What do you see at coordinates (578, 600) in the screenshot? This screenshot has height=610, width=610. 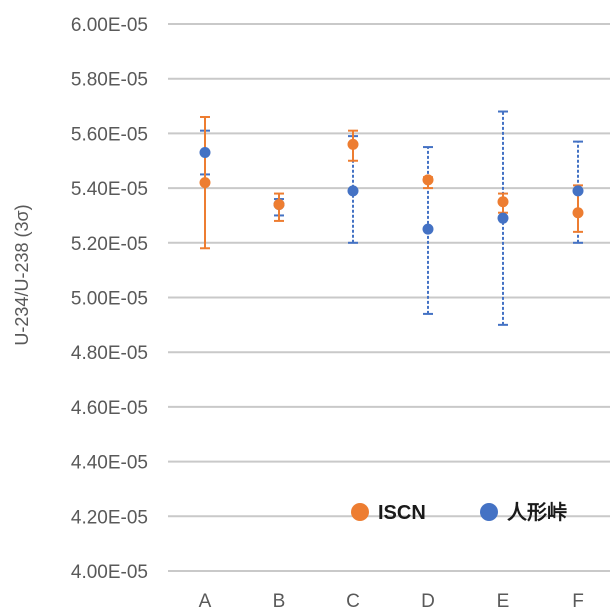 I see `x-tick-label: F` at bounding box center [578, 600].